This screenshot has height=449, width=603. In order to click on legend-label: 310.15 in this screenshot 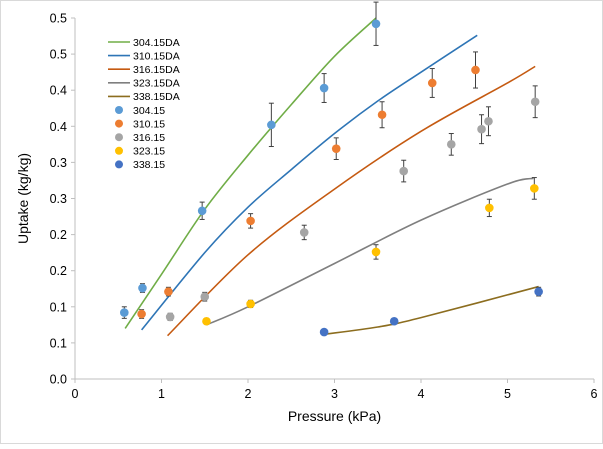, I will do `click(149, 124)`.